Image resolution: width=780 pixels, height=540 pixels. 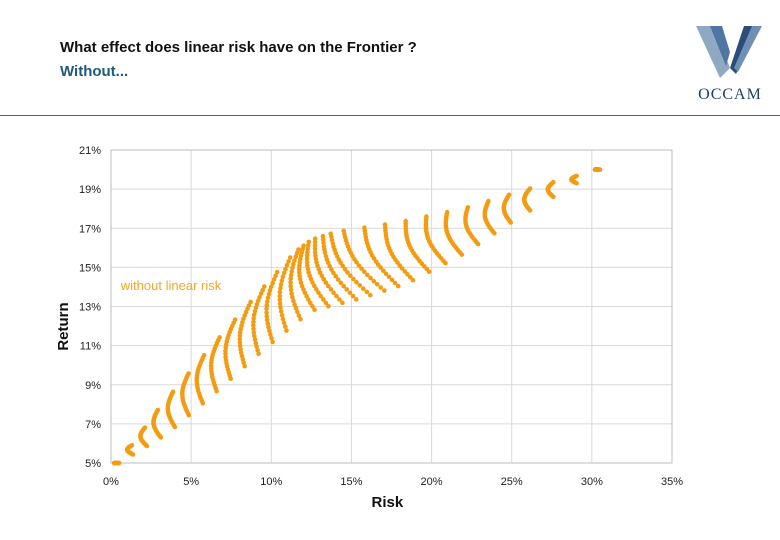 I want to click on series-annotation: without linear risk, so click(x=171, y=285).